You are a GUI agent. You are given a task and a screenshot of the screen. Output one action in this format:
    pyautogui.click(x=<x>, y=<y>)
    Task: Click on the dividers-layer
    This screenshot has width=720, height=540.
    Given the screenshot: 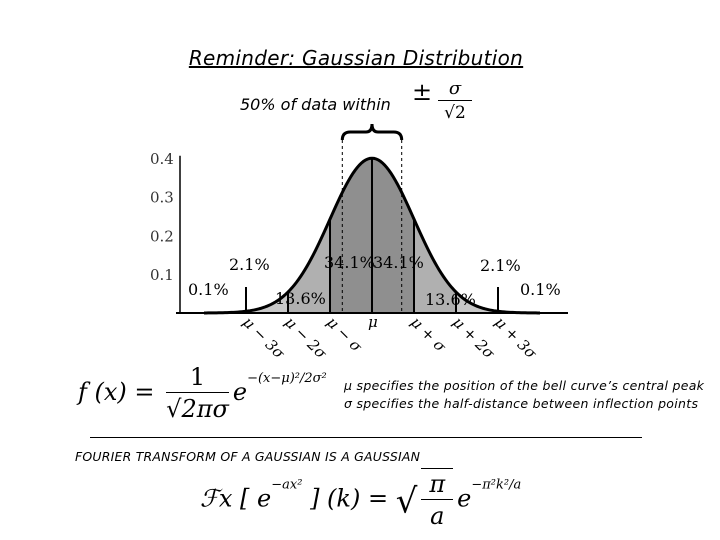 What is the action you would take?
    pyautogui.click(x=372, y=235)
    